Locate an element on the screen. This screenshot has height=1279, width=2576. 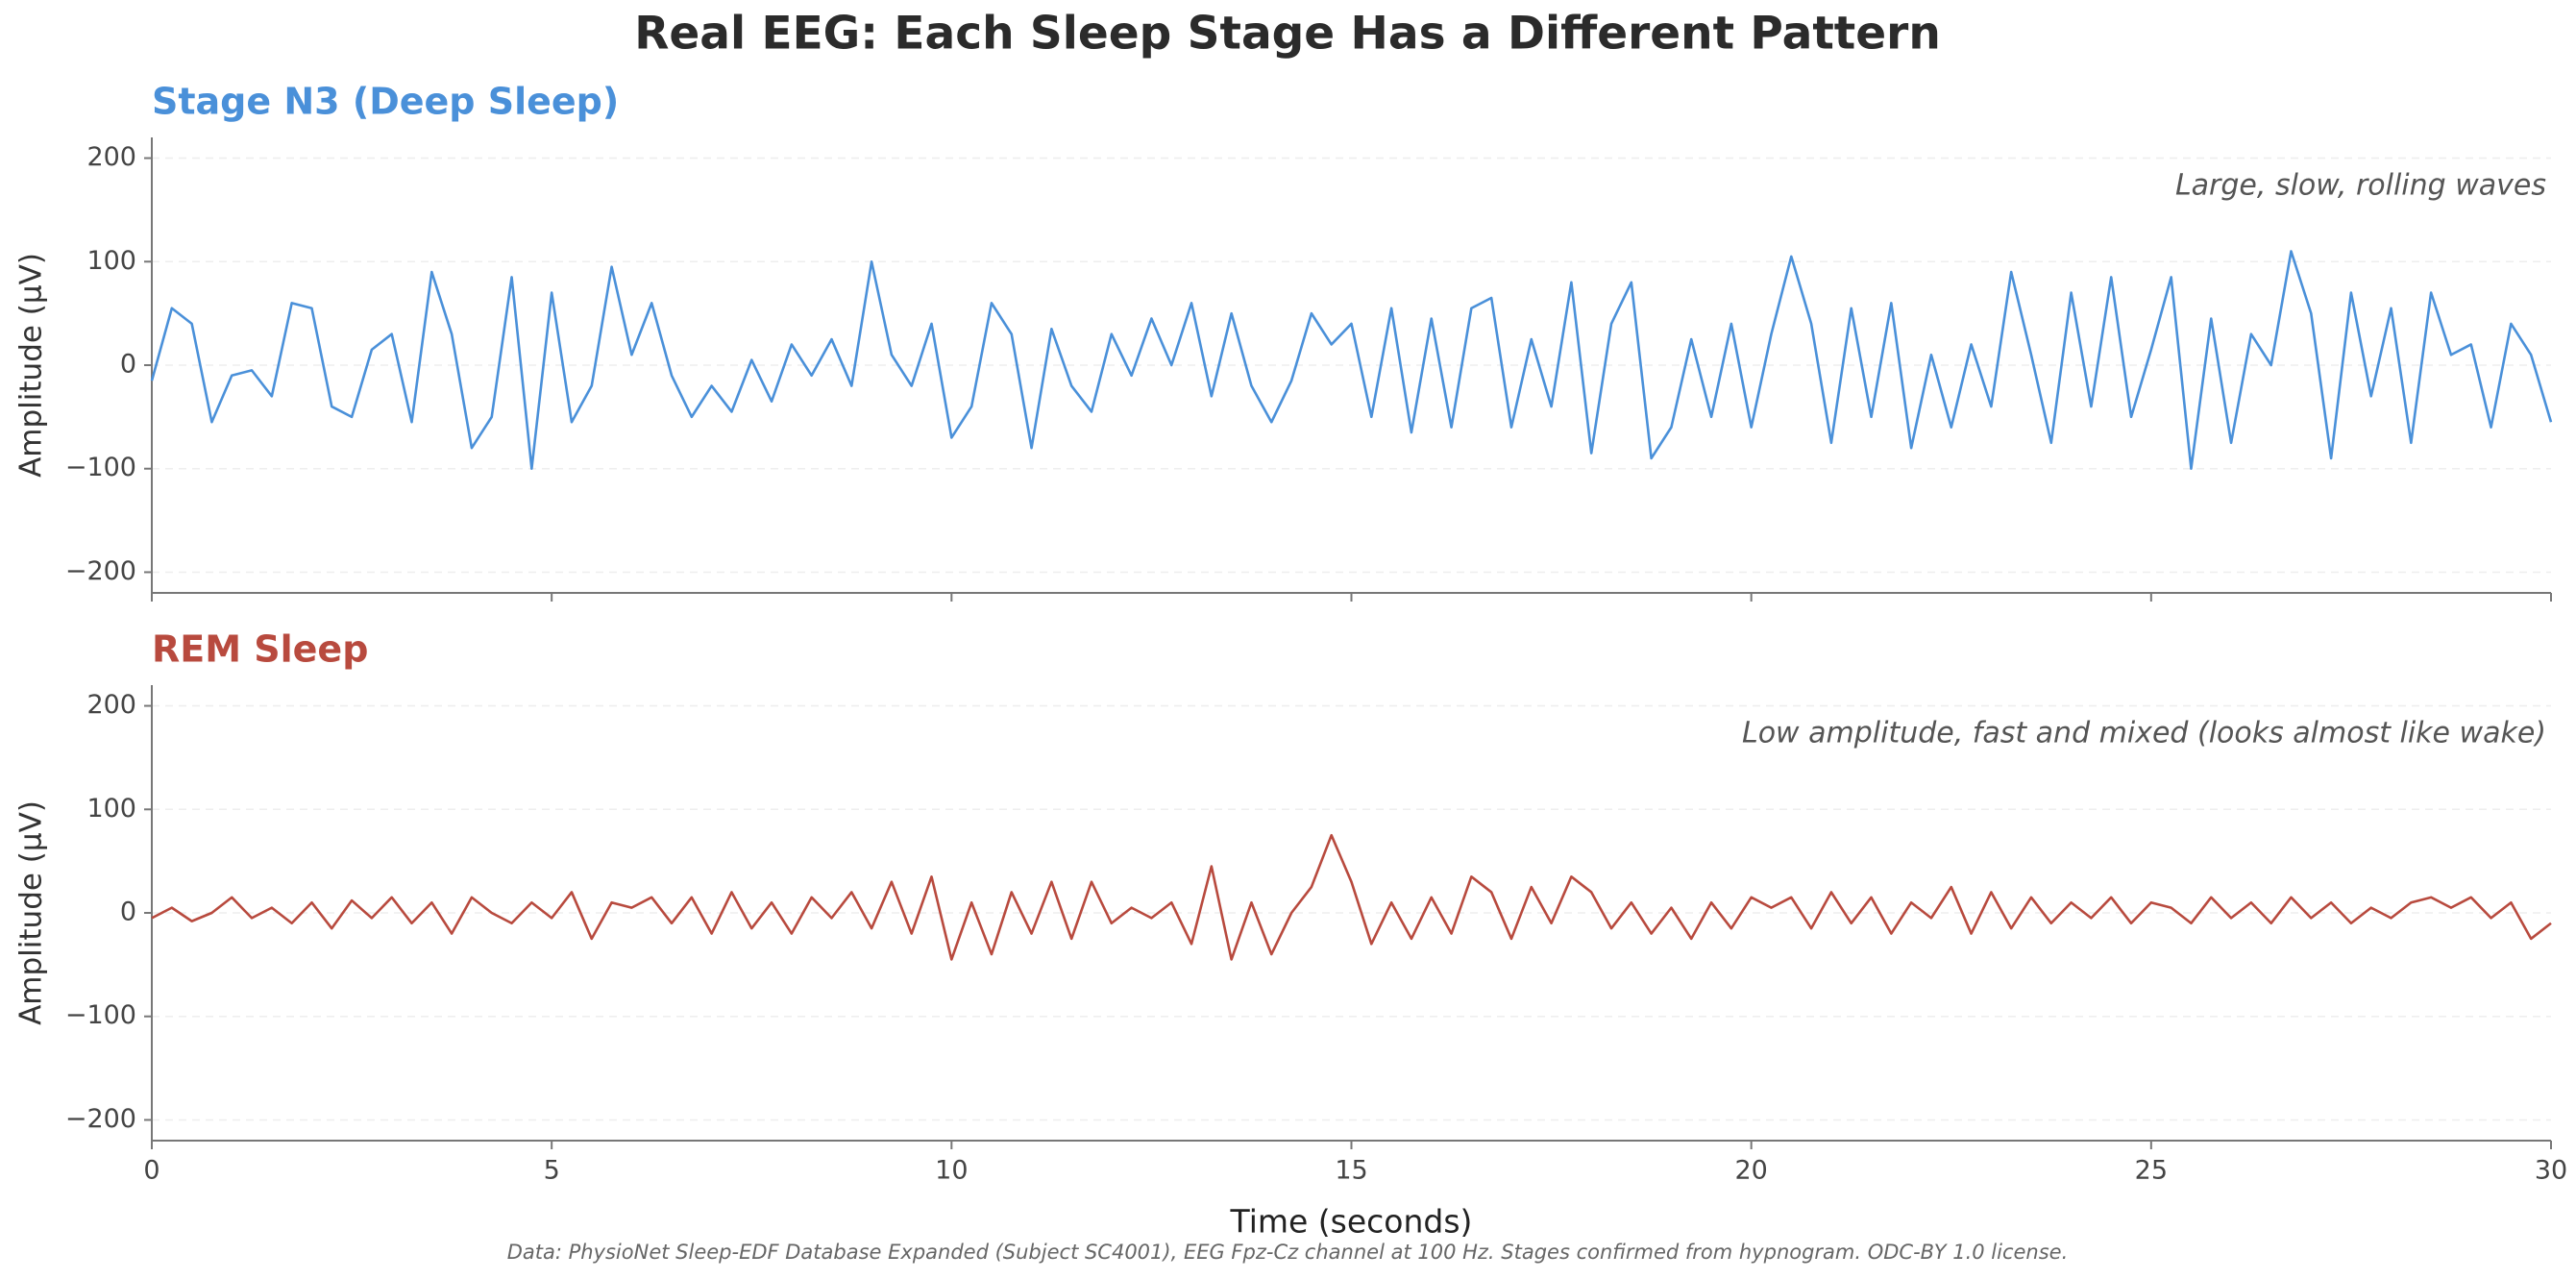
panel-title: REM Sleep is located at coordinates (260, 649).